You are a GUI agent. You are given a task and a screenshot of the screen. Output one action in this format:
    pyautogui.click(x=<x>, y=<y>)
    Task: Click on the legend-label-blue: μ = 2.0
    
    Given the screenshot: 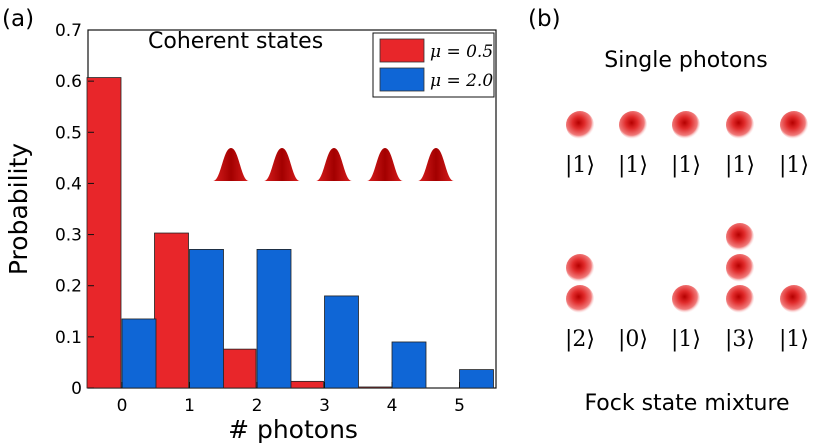 What is the action you would take?
    pyautogui.click(x=461, y=81)
    